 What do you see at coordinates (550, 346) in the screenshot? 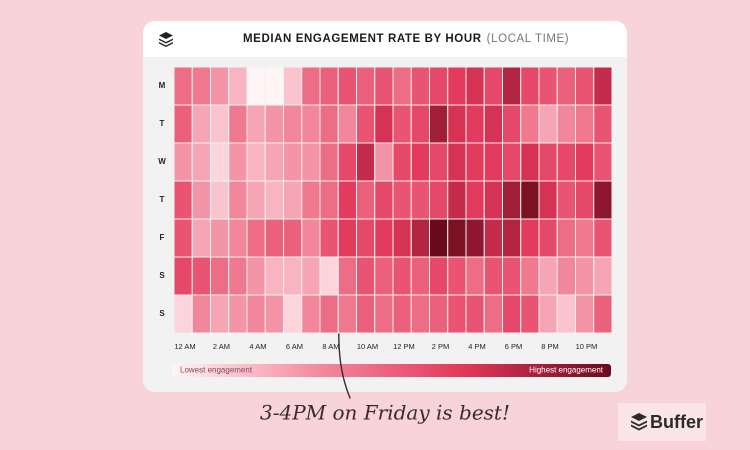
I see `x-tick-label: 8 PM` at bounding box center [550, 346].